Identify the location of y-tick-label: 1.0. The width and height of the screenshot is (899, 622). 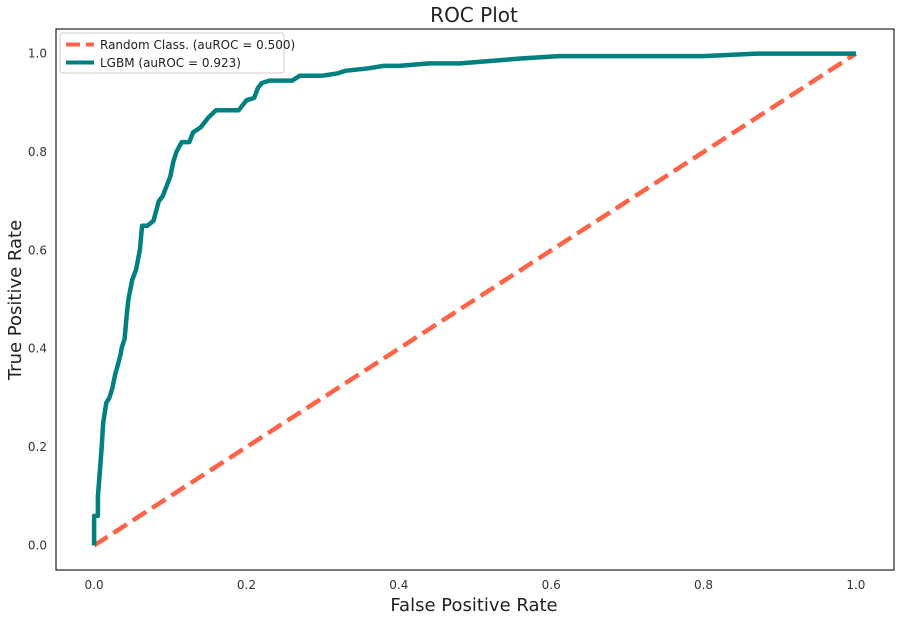
(37, 54).